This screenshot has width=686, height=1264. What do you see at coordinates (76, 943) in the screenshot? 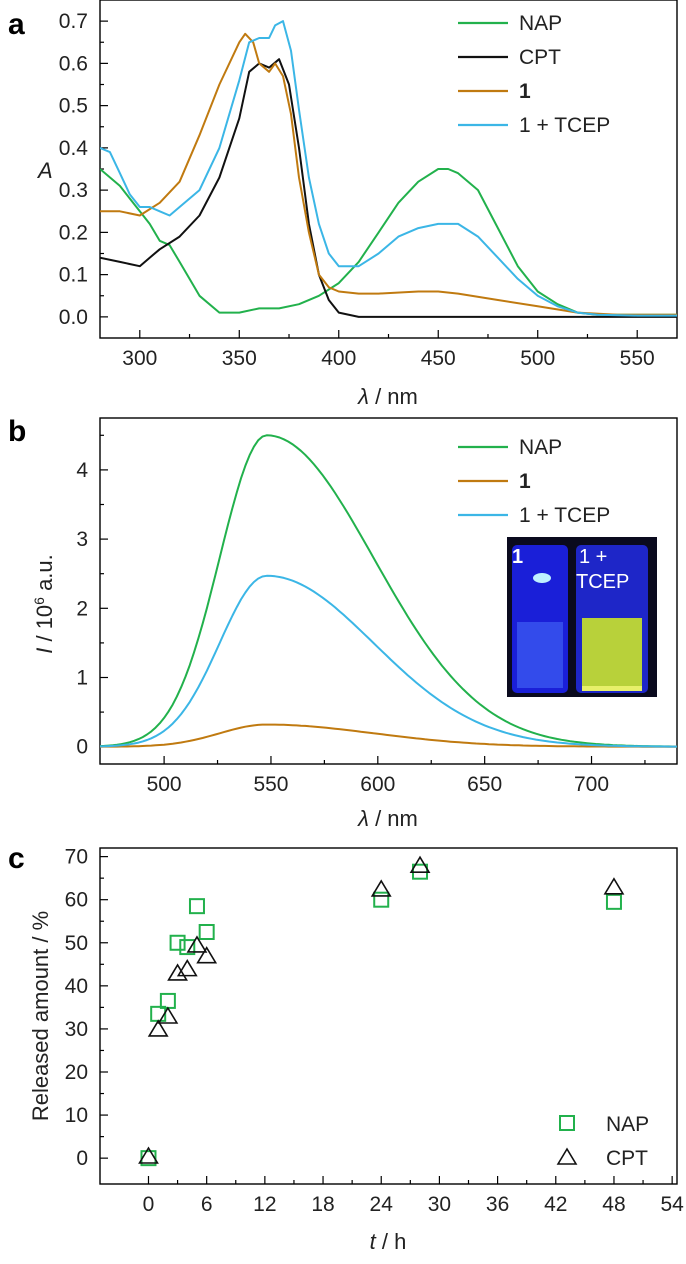
I see `panel-c-ytick-label: 50` at bounding box center [76, 943].